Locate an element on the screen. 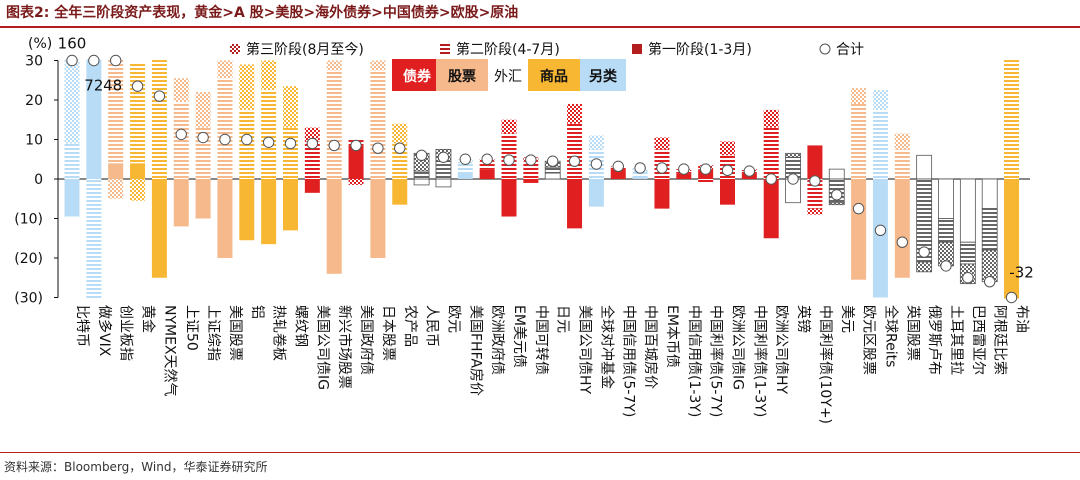 The image size is (1080, 480). legend-label: 第一阶段(1-3月) is located at coordinates (700, 49).